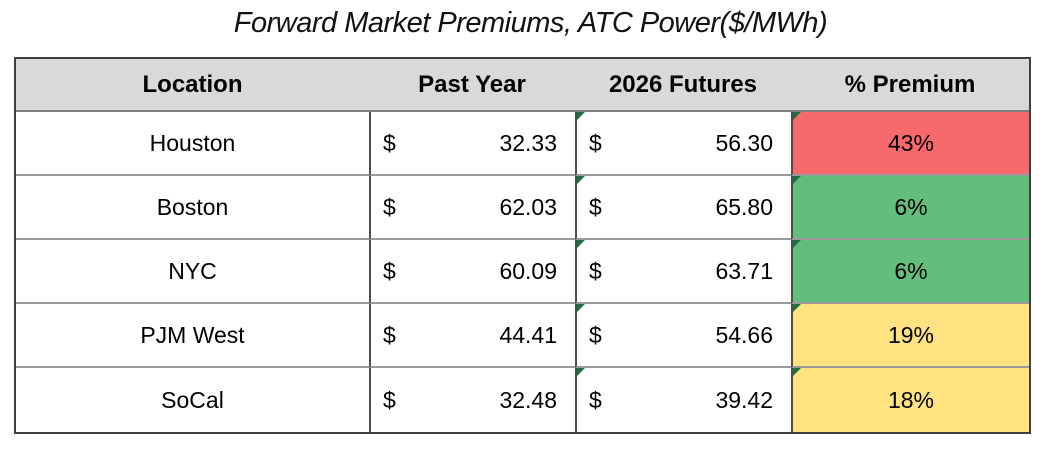  I want to click on futures-cell: $ 54.66, so click(683, 336).